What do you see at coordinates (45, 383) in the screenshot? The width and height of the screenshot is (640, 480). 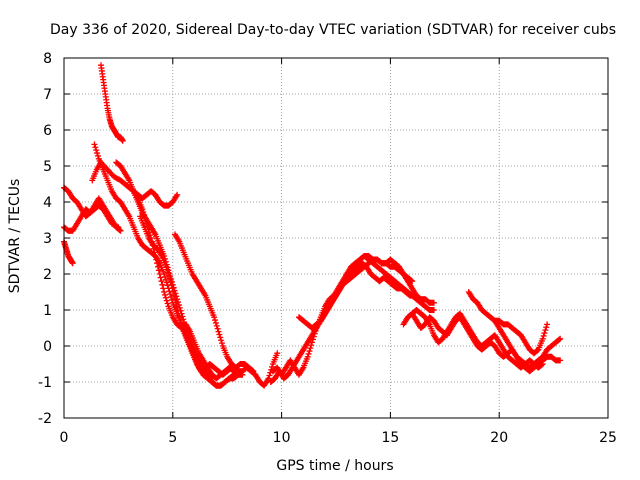 I see `y-tick-label: -1` at bounding box center [45, 383].